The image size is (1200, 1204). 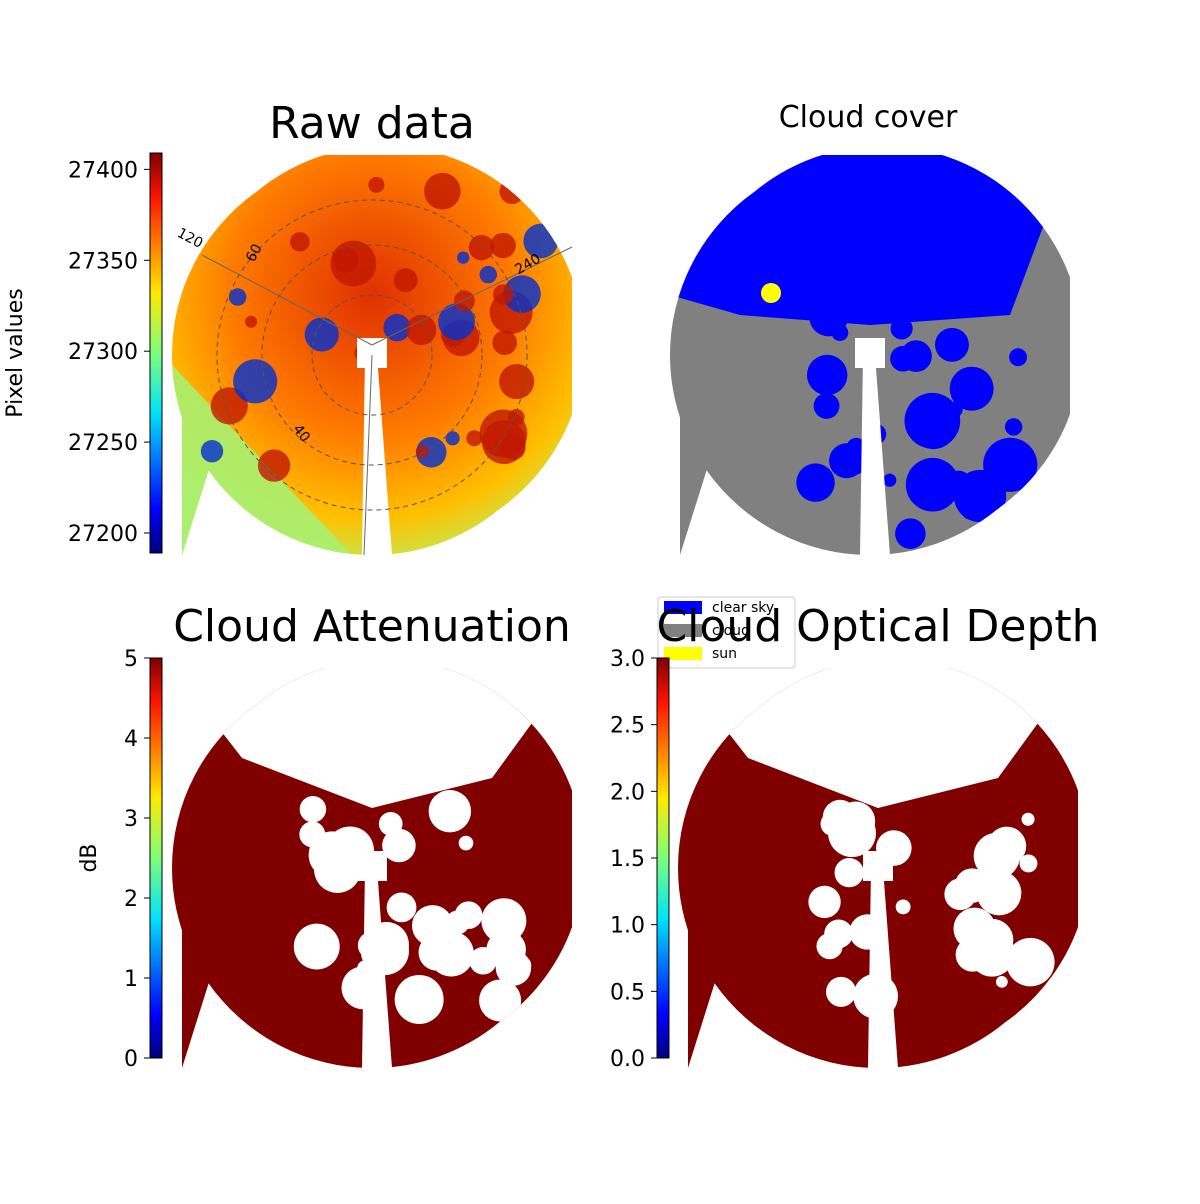 What do you see at coordinates (189, 238) in the screenshot?
I see `polar-label: 120` at bounding box center [189, 238].